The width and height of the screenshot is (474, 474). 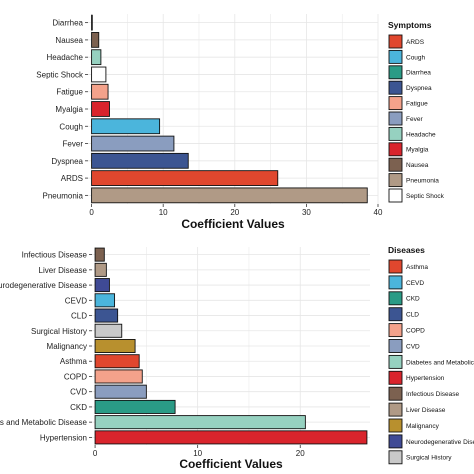 What do you see at coordinates (67, 23) in the screenshot?
I see `y-tick-label: Diarrhea` at bounding box center [67, 23].